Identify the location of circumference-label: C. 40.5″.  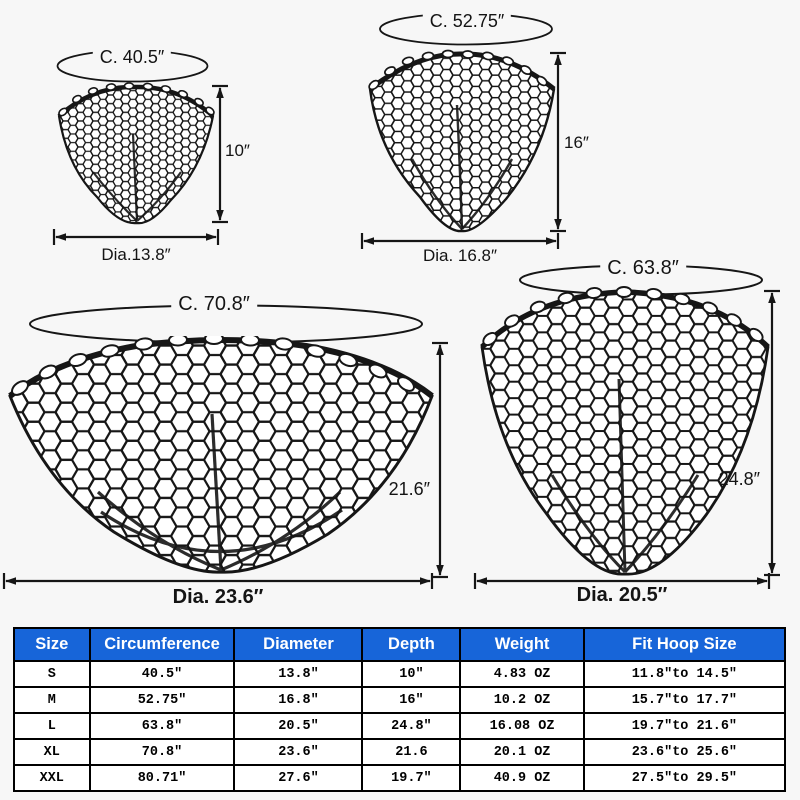
(132, 57).